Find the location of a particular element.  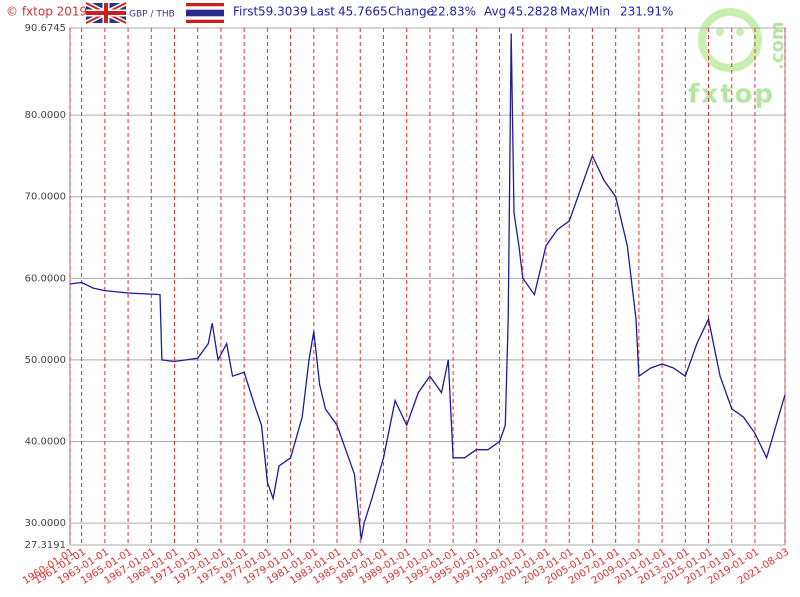

stat-label: Max/Min is located at coordinates (585, 12).